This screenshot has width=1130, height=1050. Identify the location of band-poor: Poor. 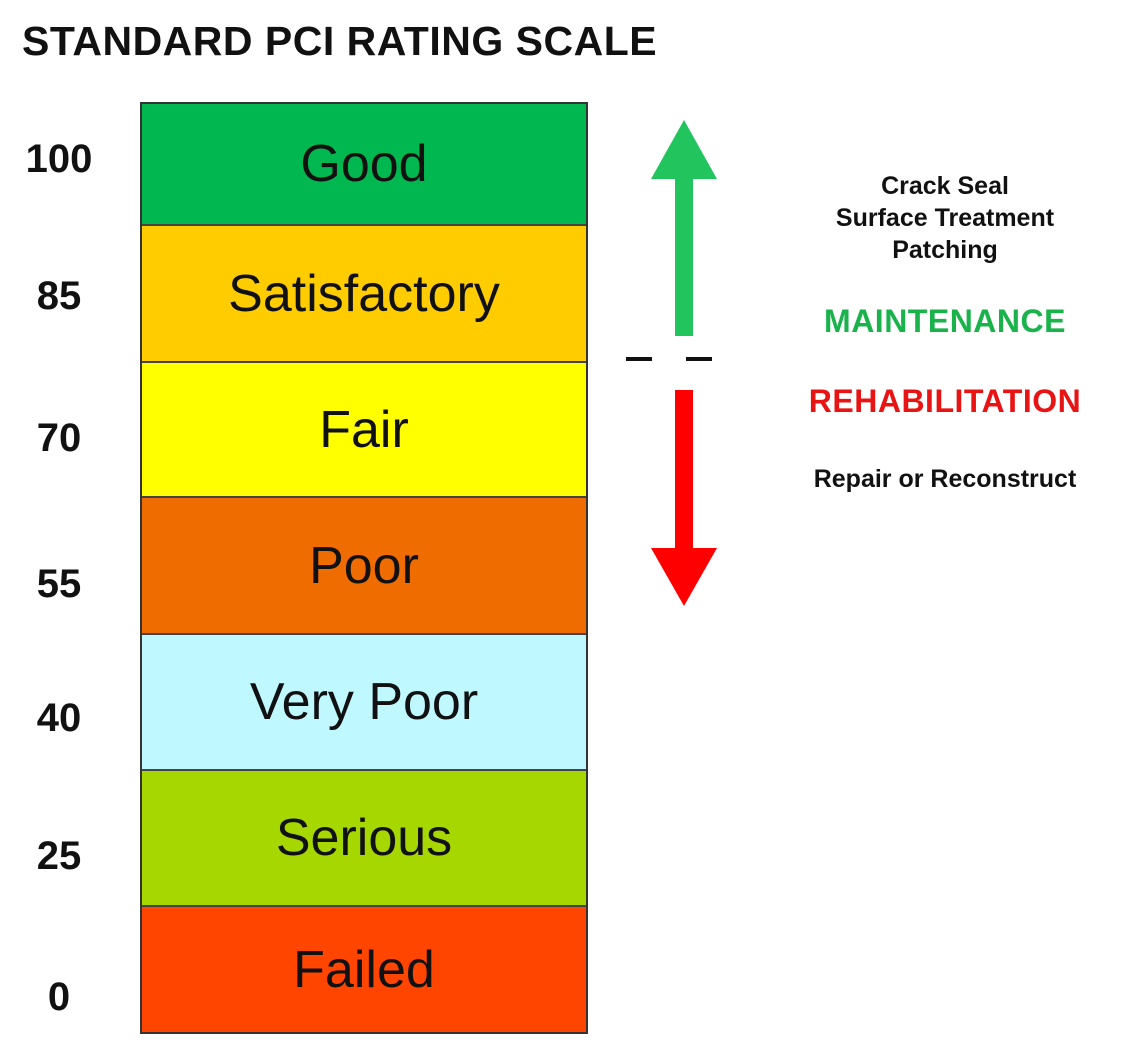
(364, 566).